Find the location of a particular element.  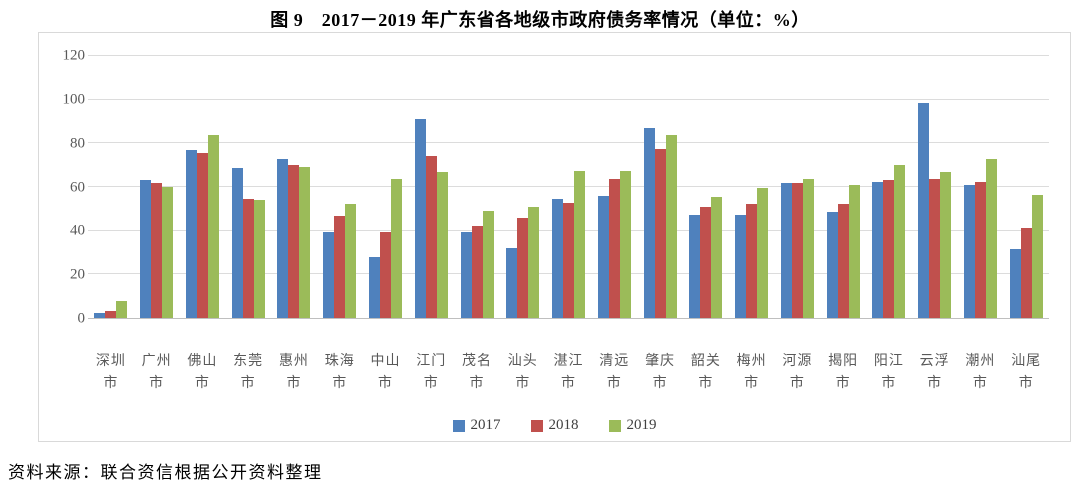

x-label-text: 深圳市 is located at coordinates (110, 373).